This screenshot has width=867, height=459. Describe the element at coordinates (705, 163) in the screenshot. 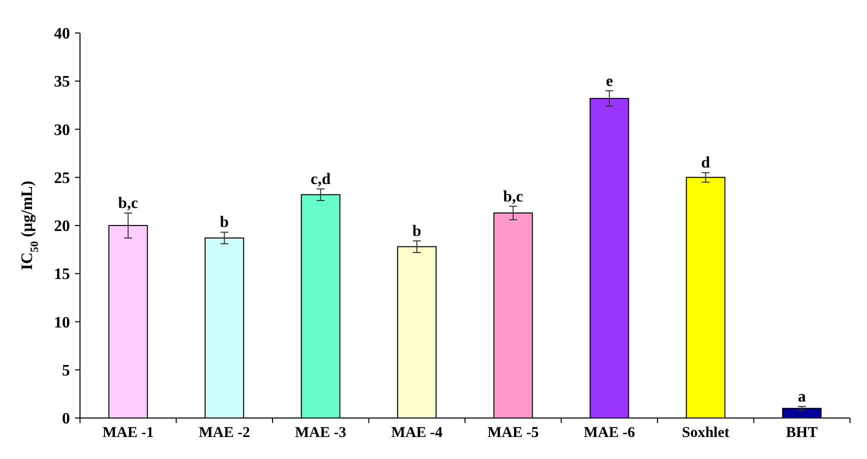

I see `annotation: d` at that location.